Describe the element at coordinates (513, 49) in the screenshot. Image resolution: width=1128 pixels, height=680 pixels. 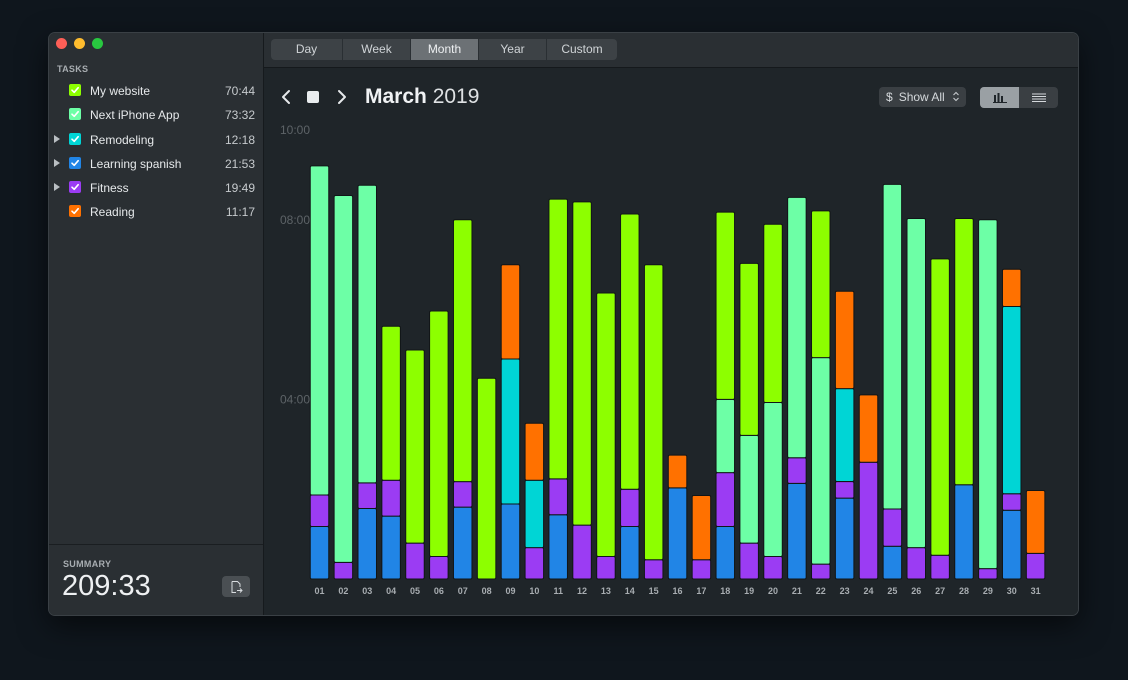
I see `tab-year: Year` at that location.